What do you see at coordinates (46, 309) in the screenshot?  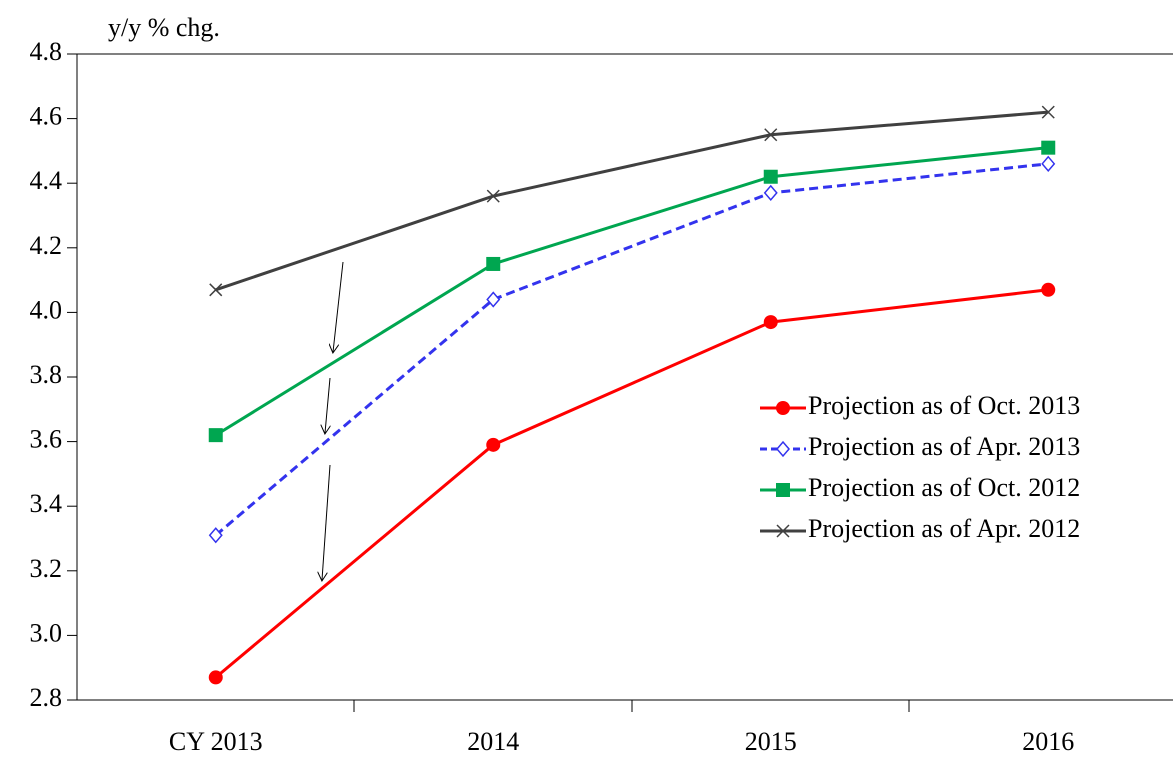 I see `y-tick-label: 4.0` at bounding box center [46, 309].